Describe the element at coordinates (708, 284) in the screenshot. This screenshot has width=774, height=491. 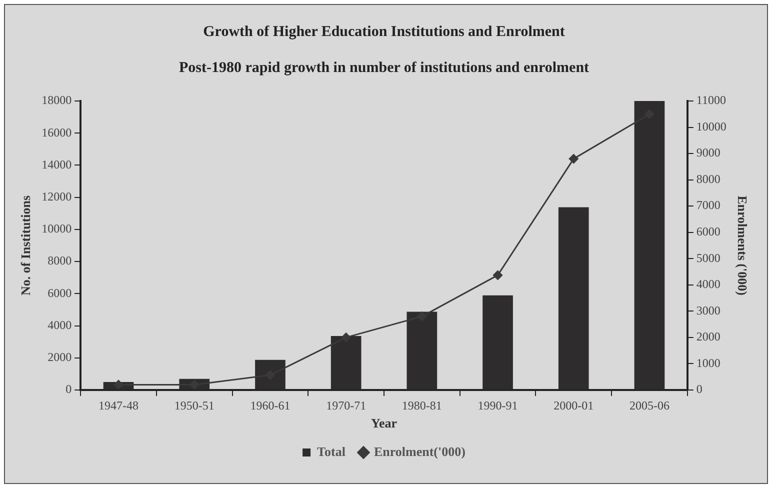
I see `y2-tick-label: 4000` at that location.